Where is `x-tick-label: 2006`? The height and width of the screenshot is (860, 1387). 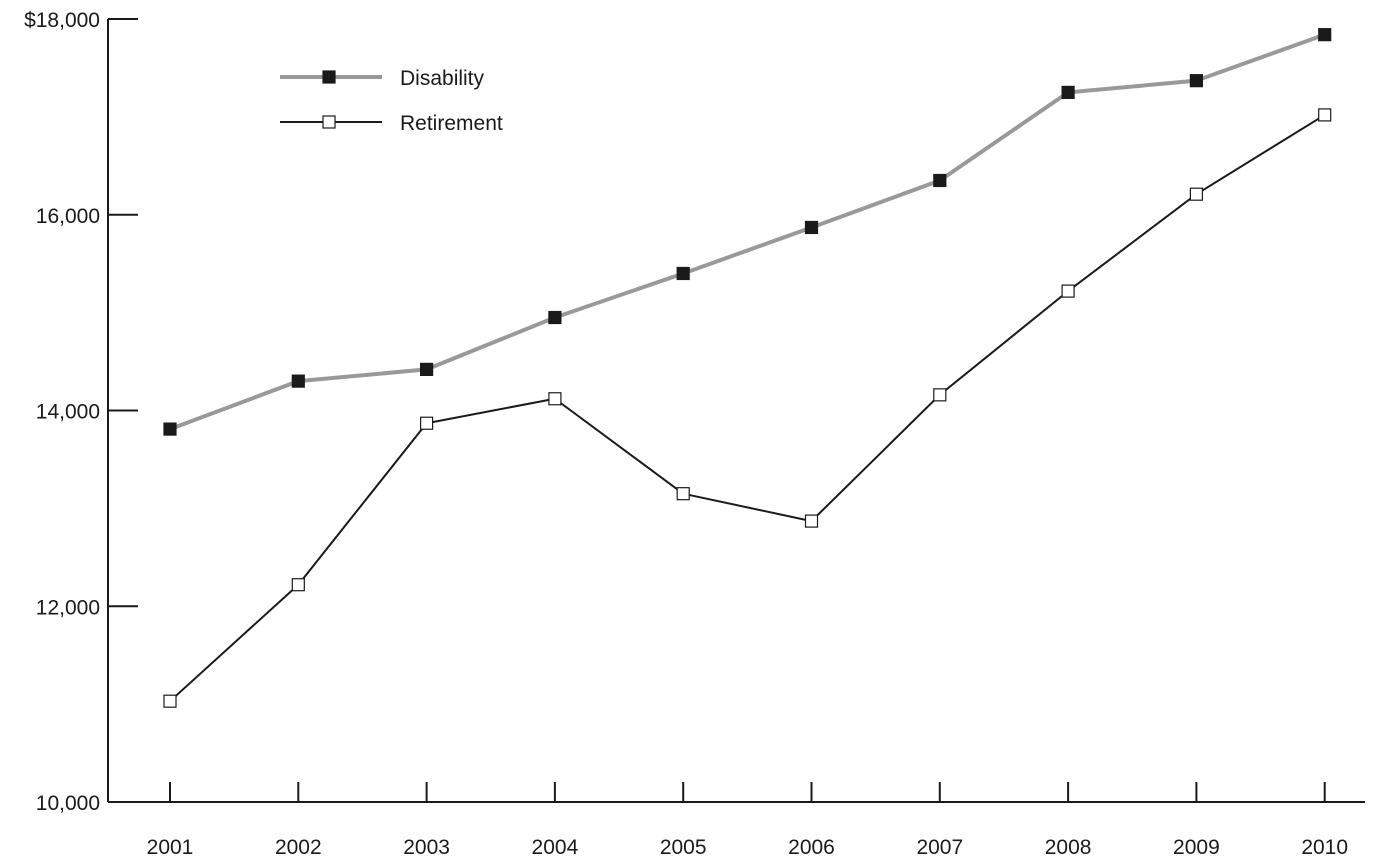
x-tick-label: 2006 is located at coordinates (811, 847).